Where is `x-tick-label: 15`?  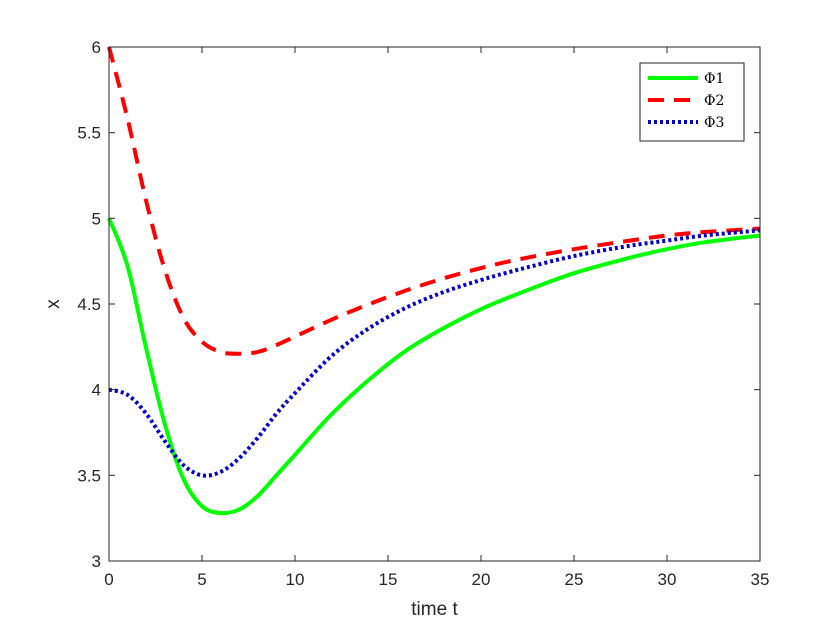 x-tick-label: 15 is located at coordinates (388, 579).